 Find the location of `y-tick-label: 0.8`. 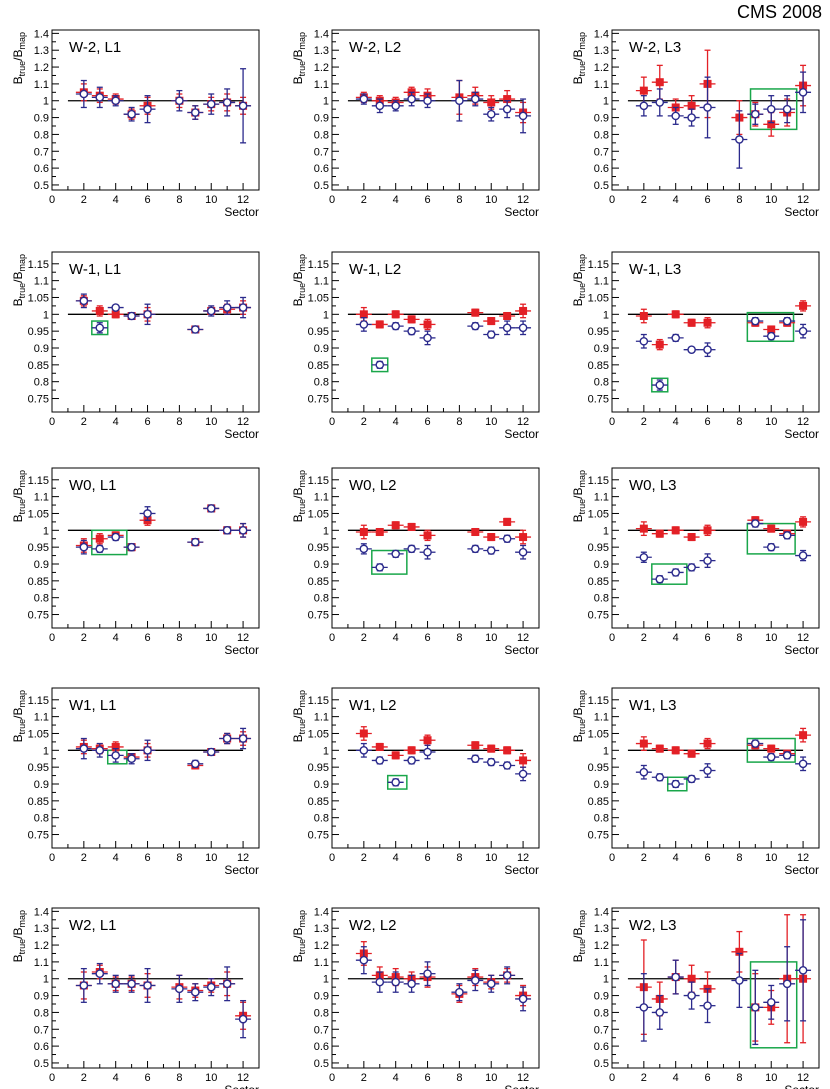

y-tick-label: 0.8 is located at coordinates (41, 383).